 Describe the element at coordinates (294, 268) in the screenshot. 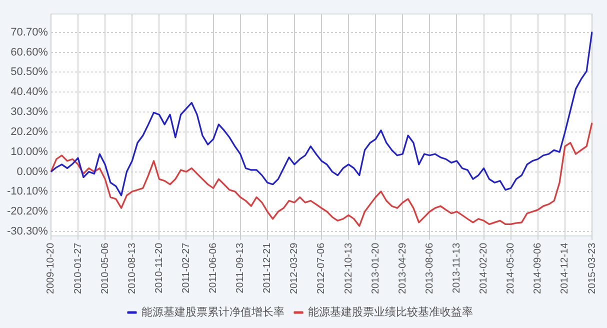

I see `x-tick-label: 2012-03-29` at that location.